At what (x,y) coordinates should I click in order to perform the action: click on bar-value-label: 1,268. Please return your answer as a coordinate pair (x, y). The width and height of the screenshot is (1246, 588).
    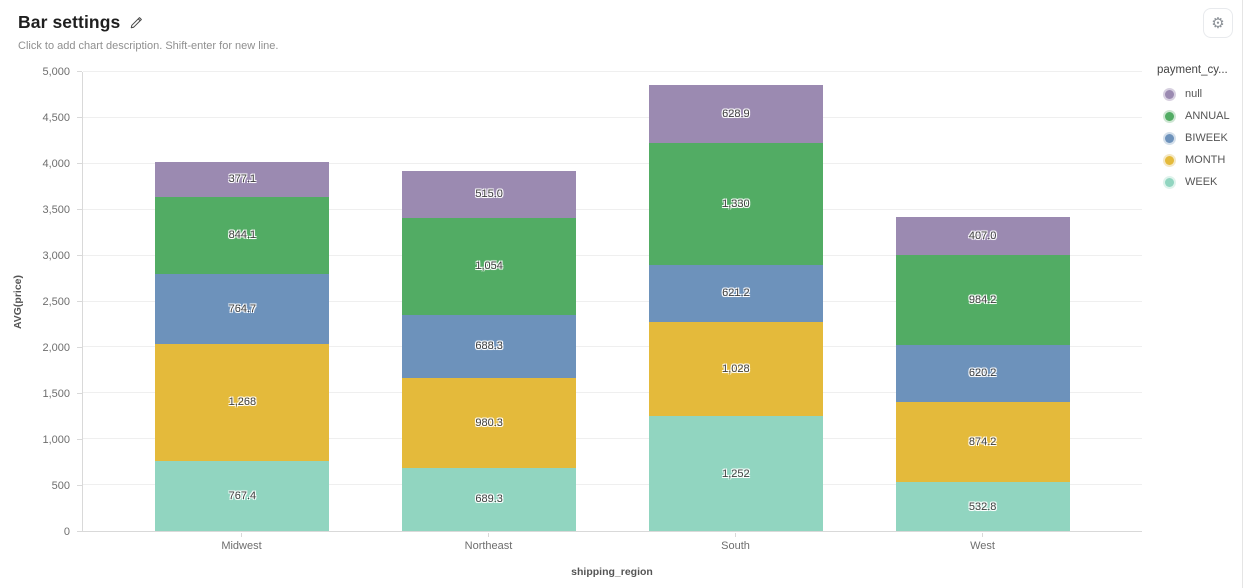
    Looking at the image, I should click on (242, 402).